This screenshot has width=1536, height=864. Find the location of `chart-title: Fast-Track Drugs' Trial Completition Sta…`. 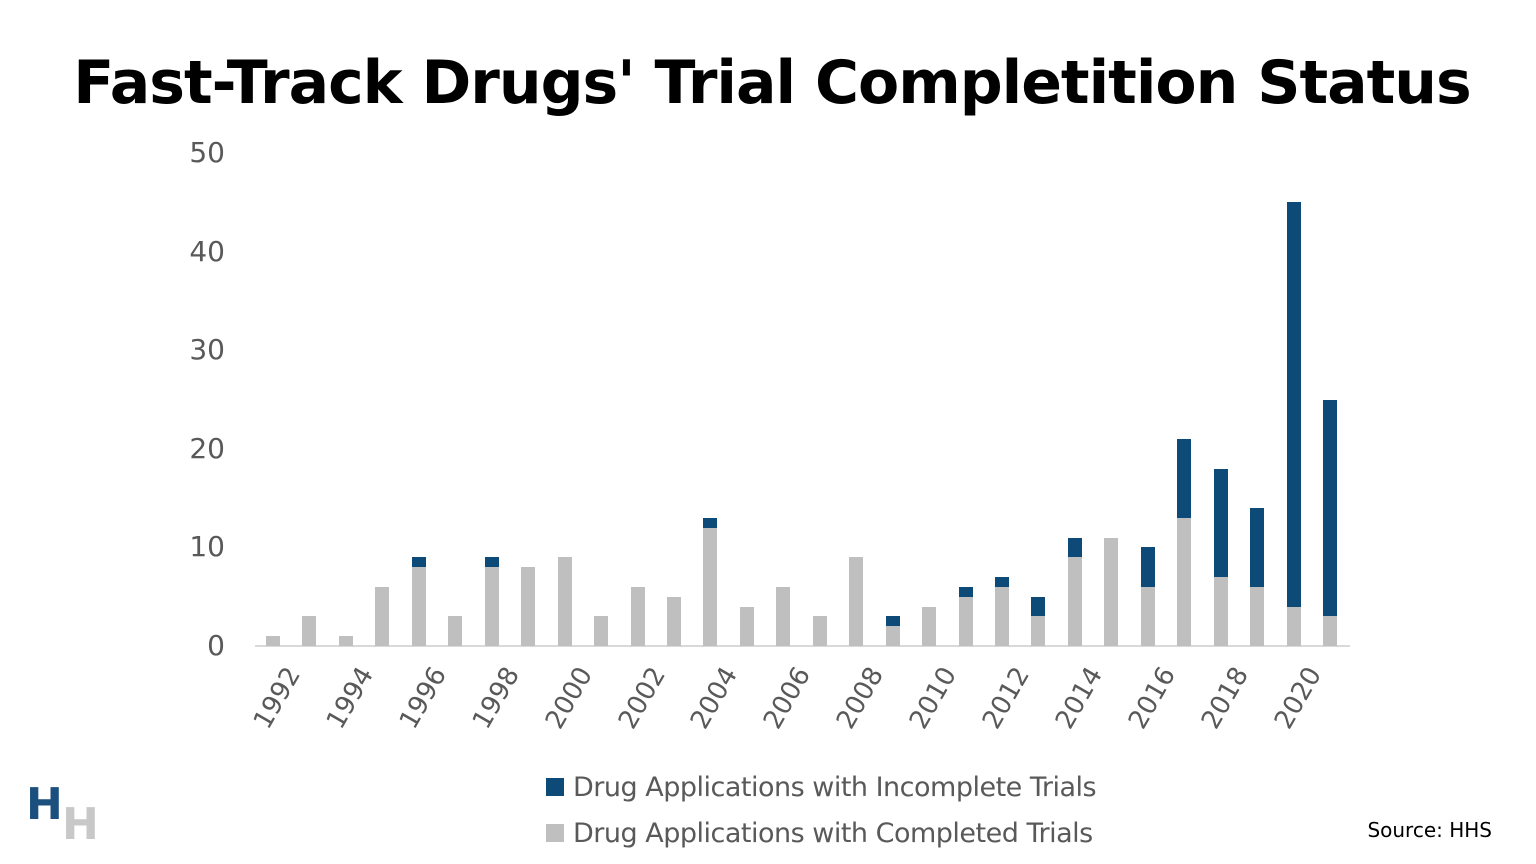

chart-title: Fast-Track Drugs' Trial Completition Sta… is located at coordinates (772, 83).